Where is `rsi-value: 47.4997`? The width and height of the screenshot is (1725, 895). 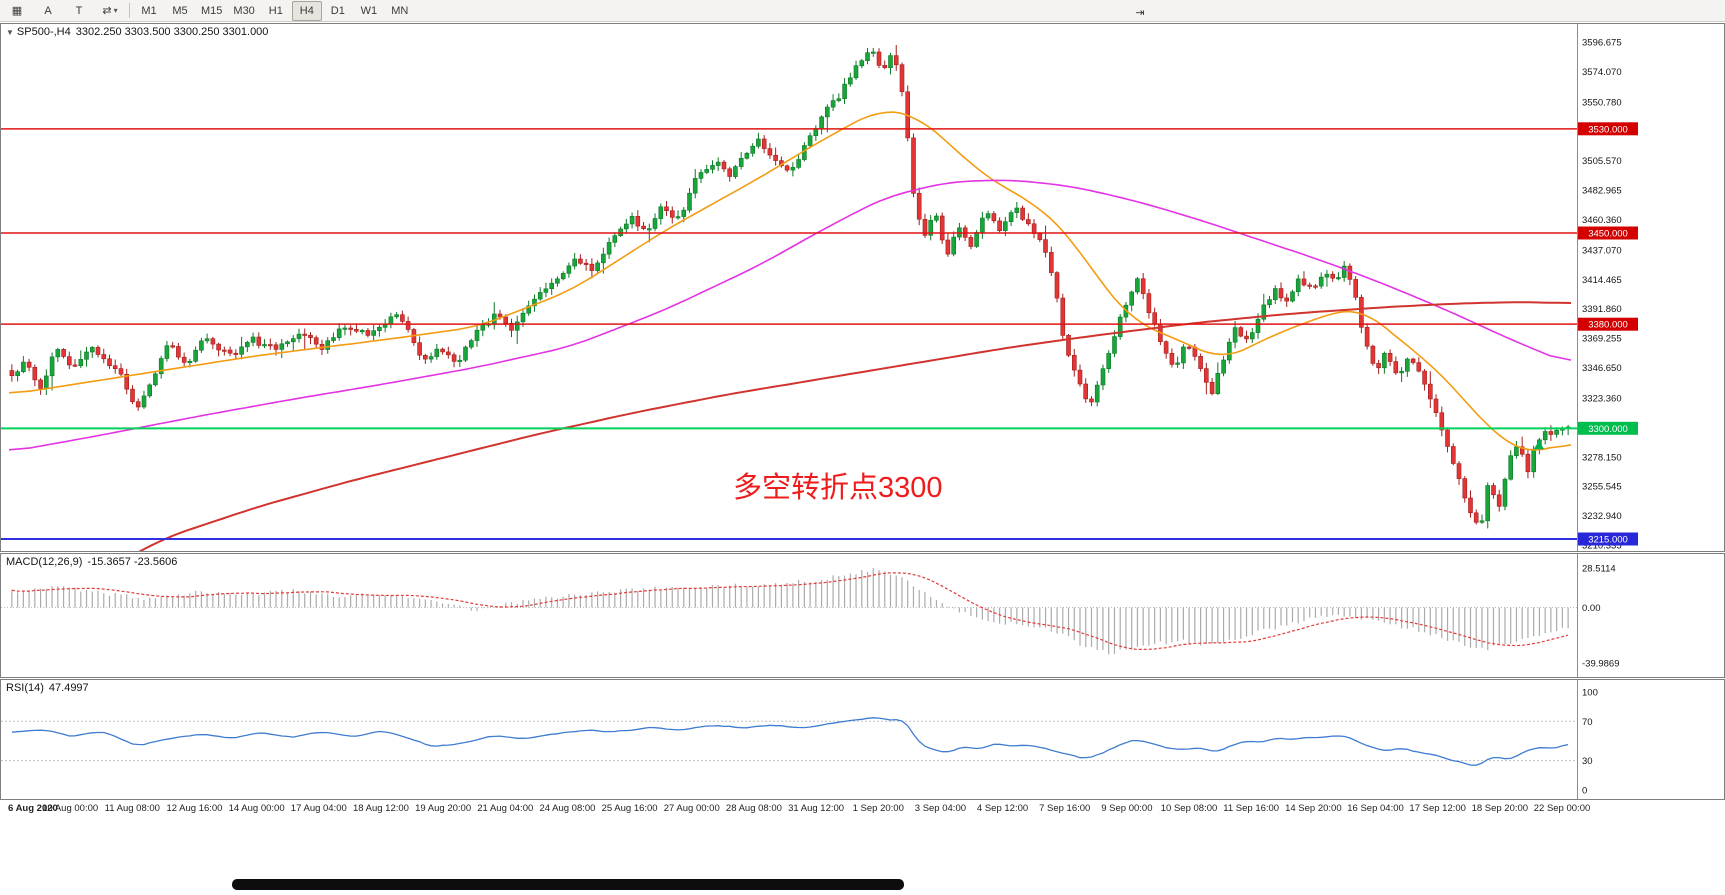
rsi-value: 47.4997 is located at coordinates (68, 688).